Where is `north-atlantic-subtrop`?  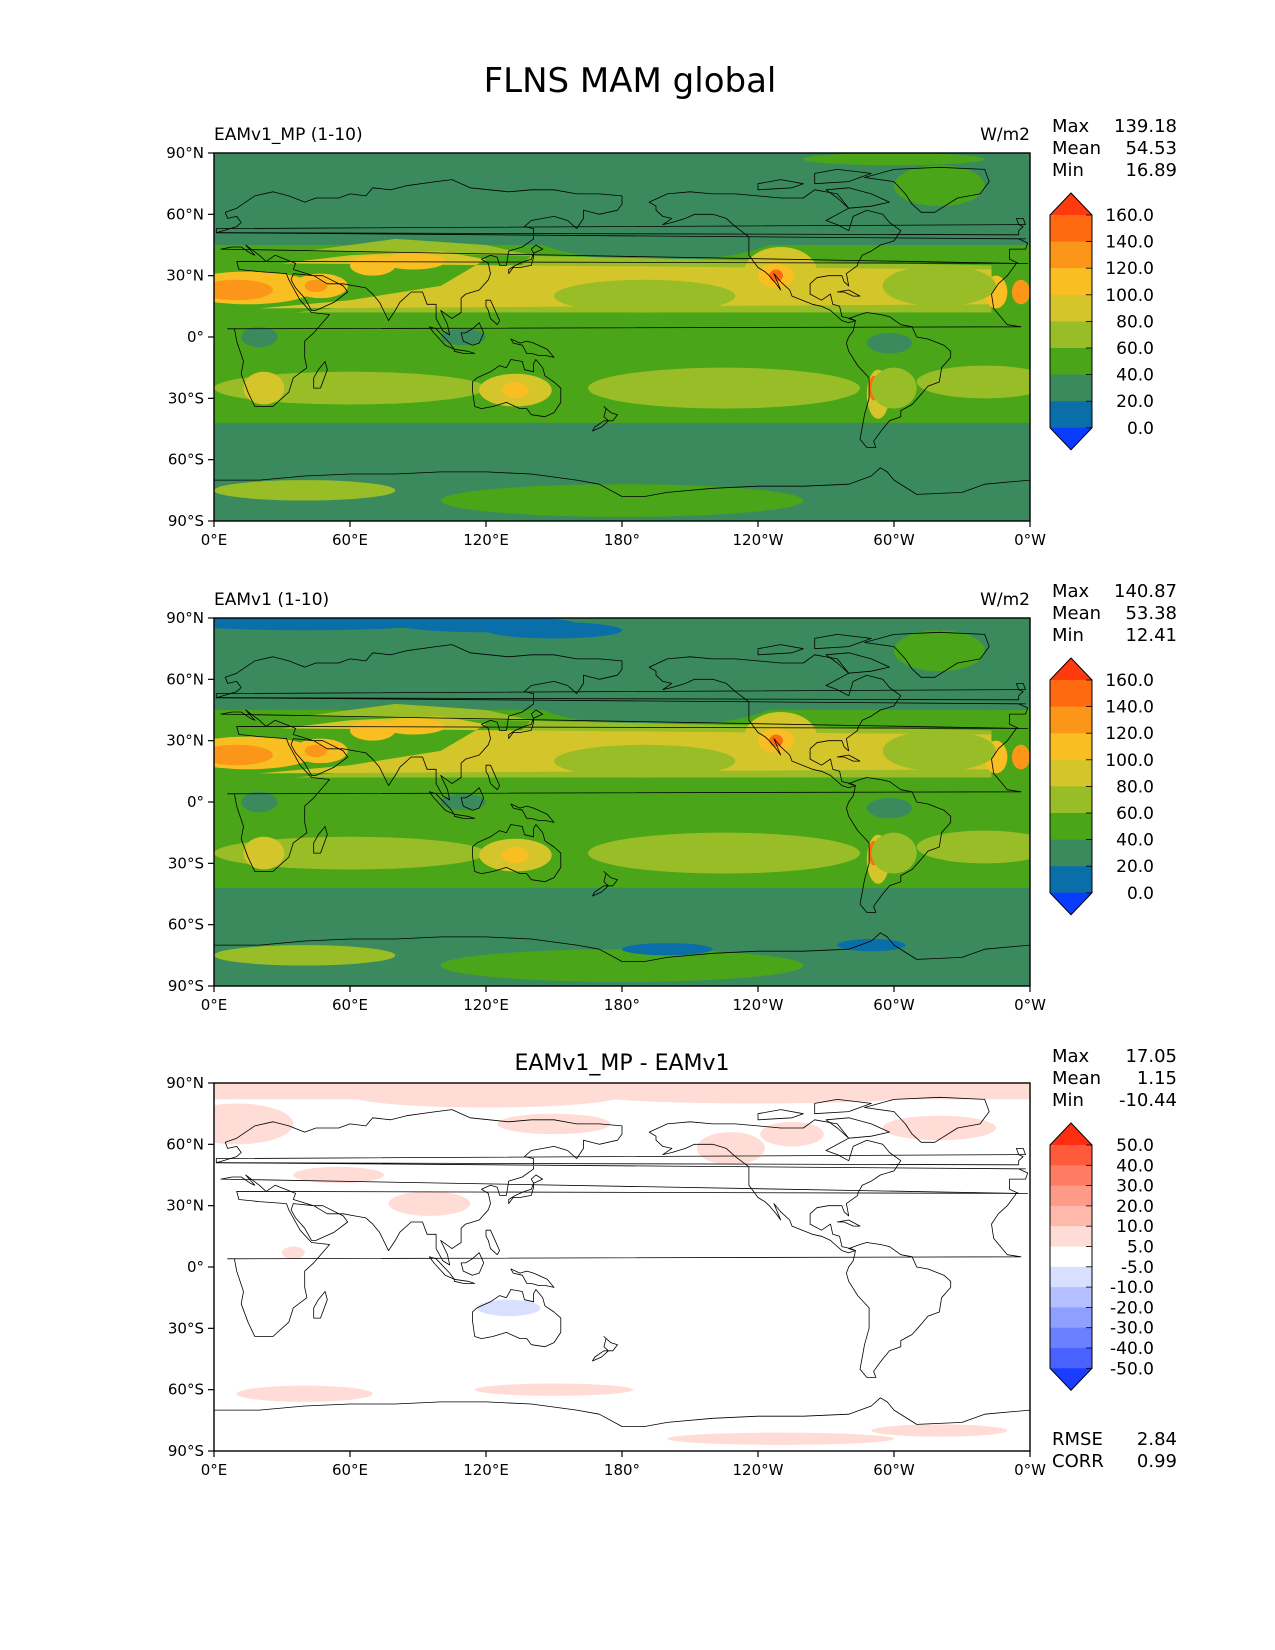 north-atlantic-subtrop is located at coordinates (939, 286).